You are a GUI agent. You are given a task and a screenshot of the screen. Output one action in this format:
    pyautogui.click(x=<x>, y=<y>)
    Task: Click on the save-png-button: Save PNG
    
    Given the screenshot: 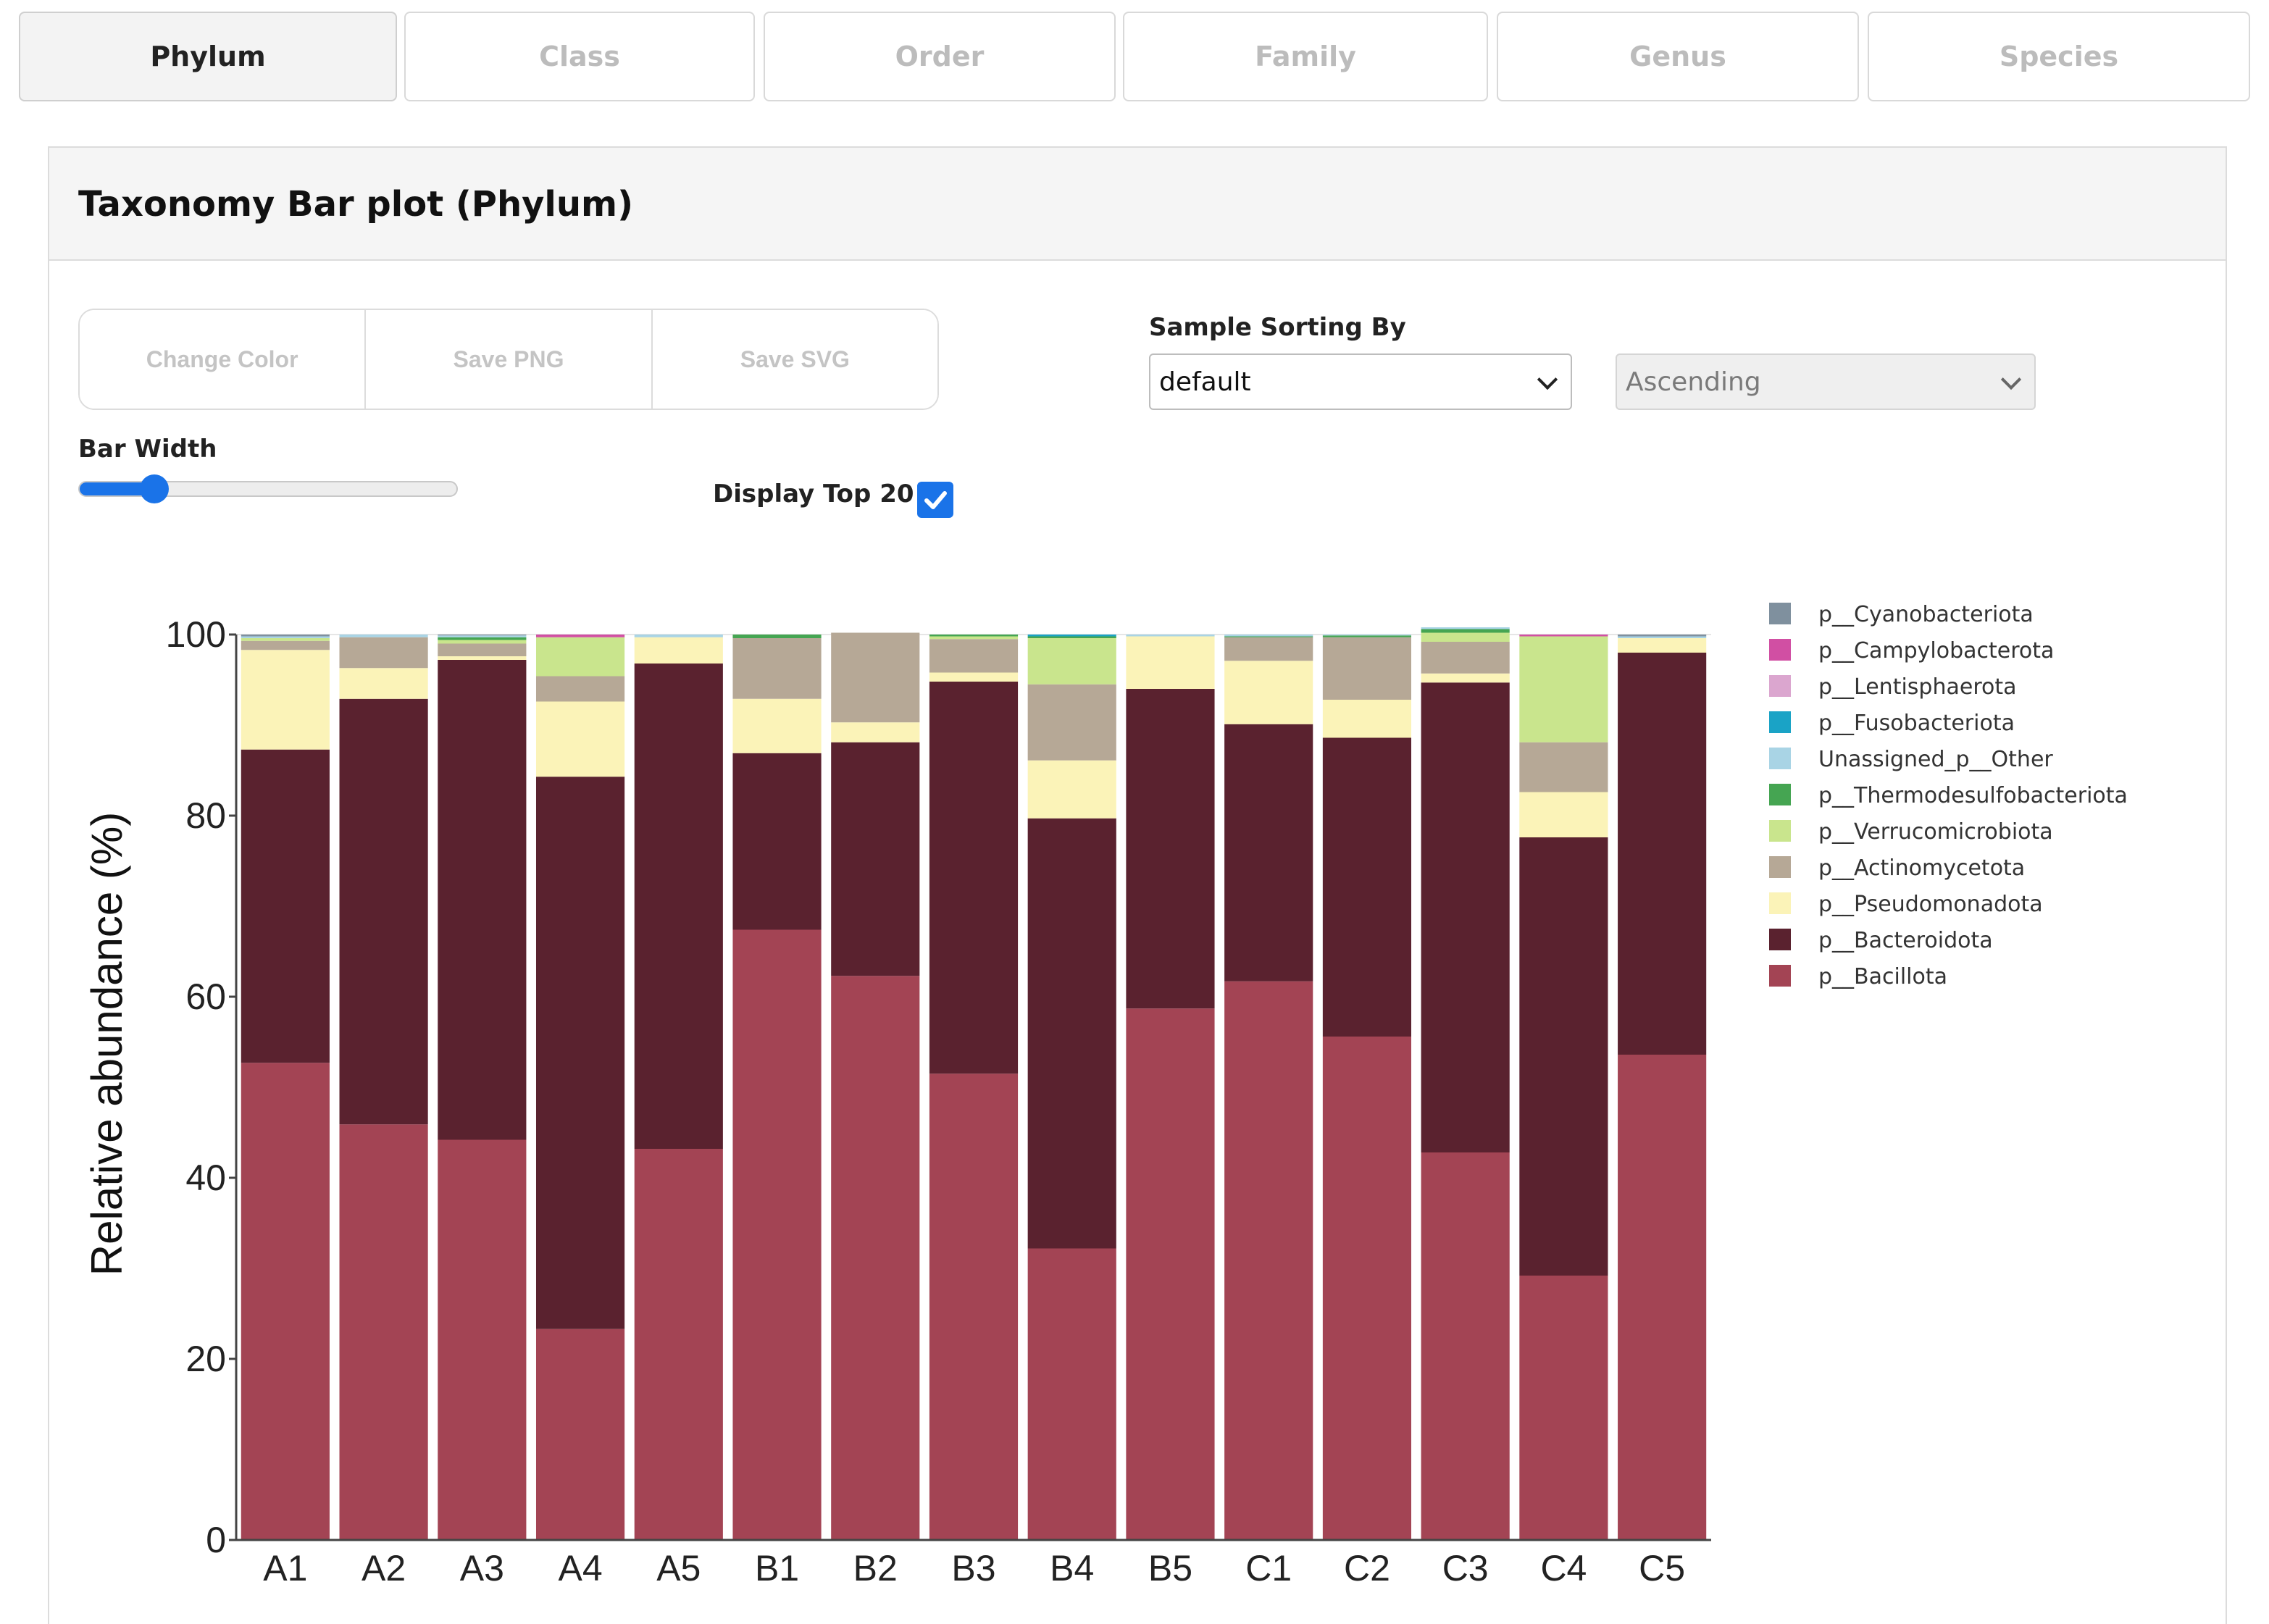 What is the action you would take?
    pyautogui.click(x=507, y=359)
    